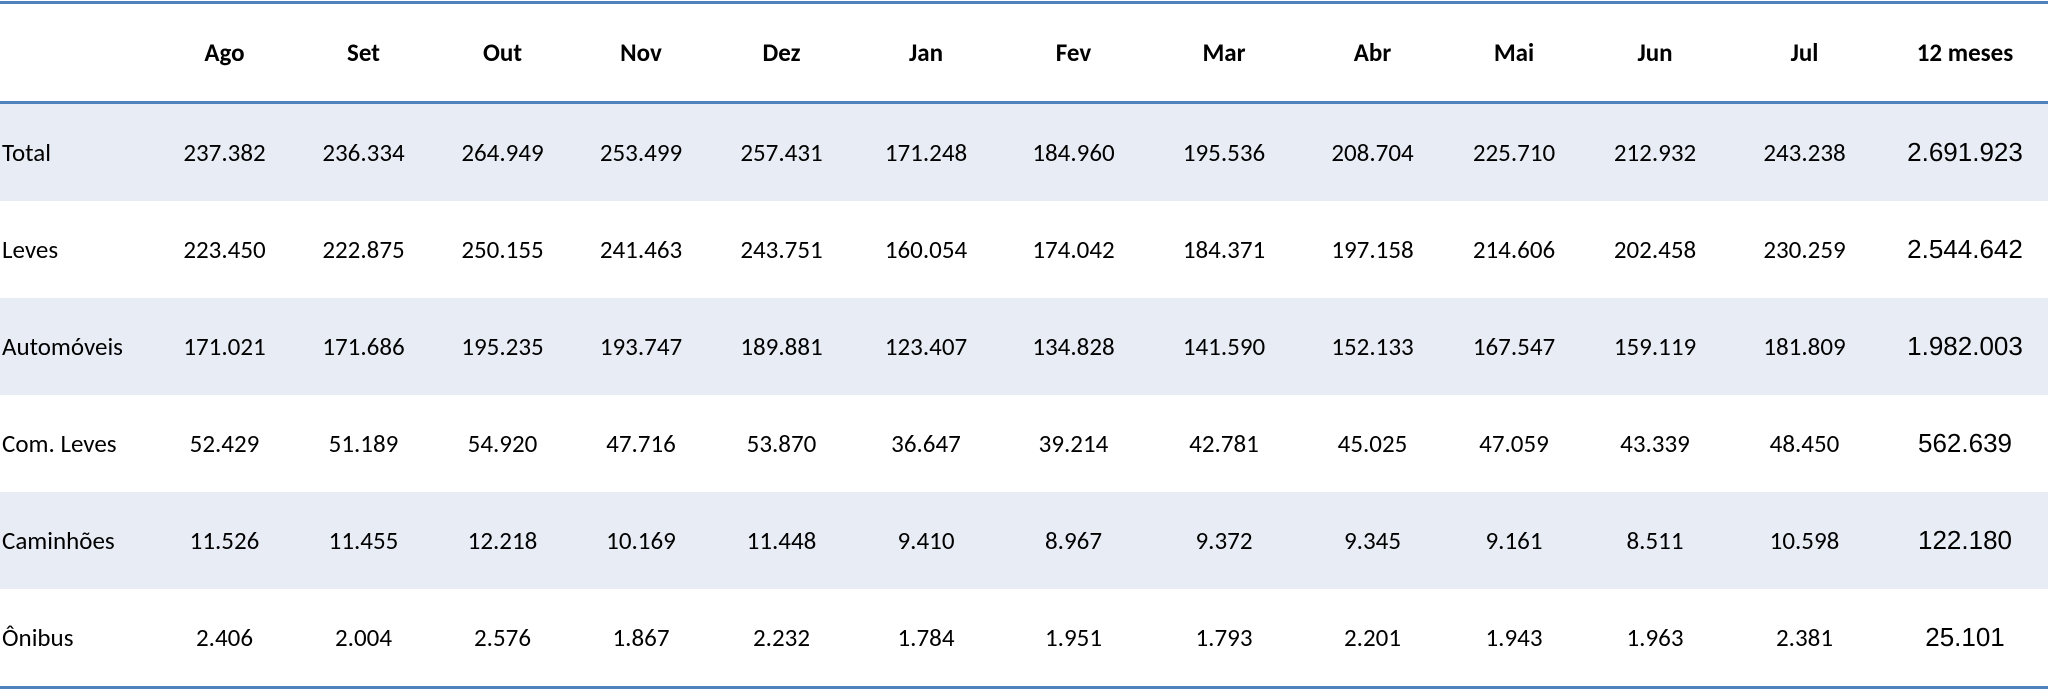  Describe the element at coordinates (1514, 346) in the screenshot. I see `cell: 167.547` at that location.